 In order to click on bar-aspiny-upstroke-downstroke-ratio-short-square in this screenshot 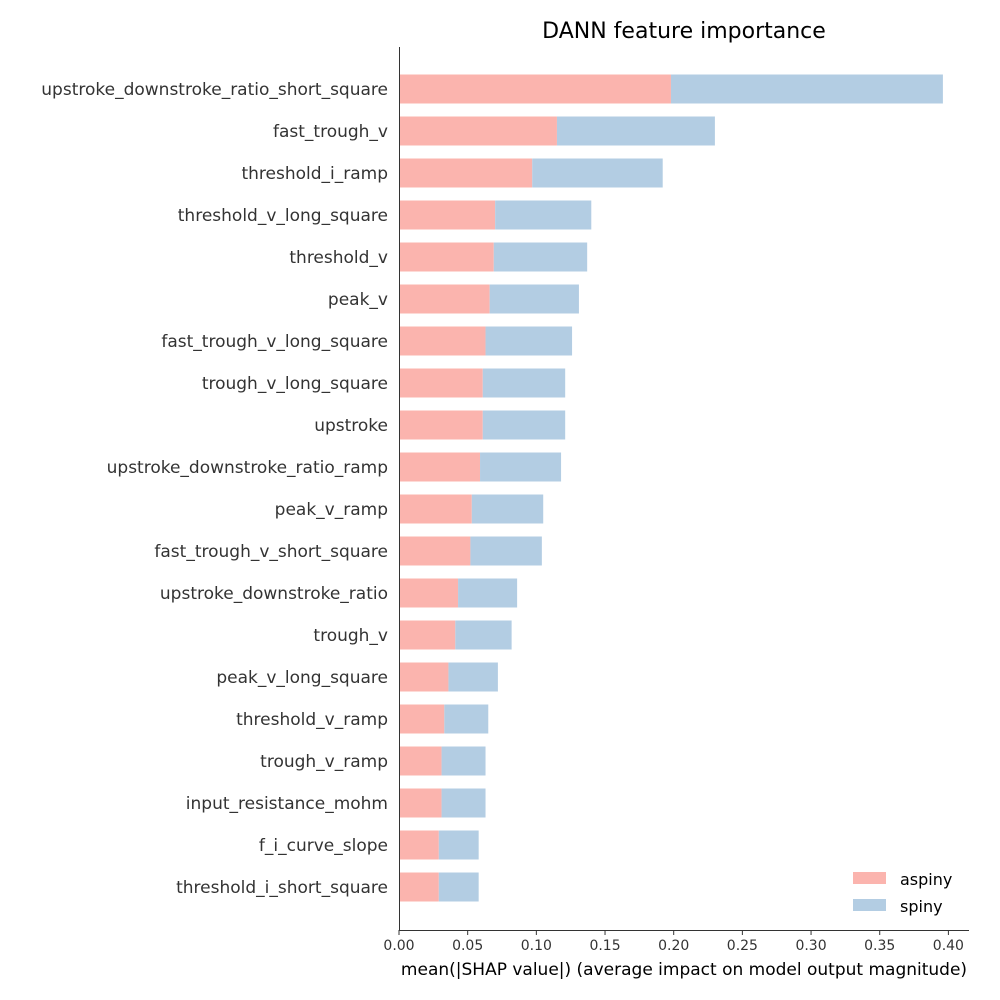, I will do `click(535, 89)`.